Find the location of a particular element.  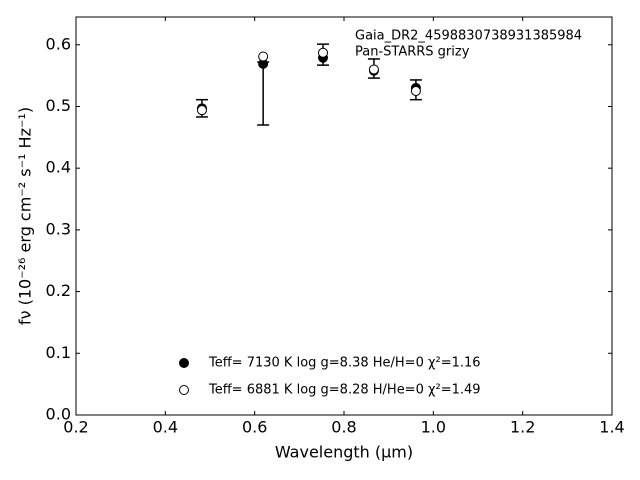

y-tick-label: 0.2 is located at coordinates (58, 290).